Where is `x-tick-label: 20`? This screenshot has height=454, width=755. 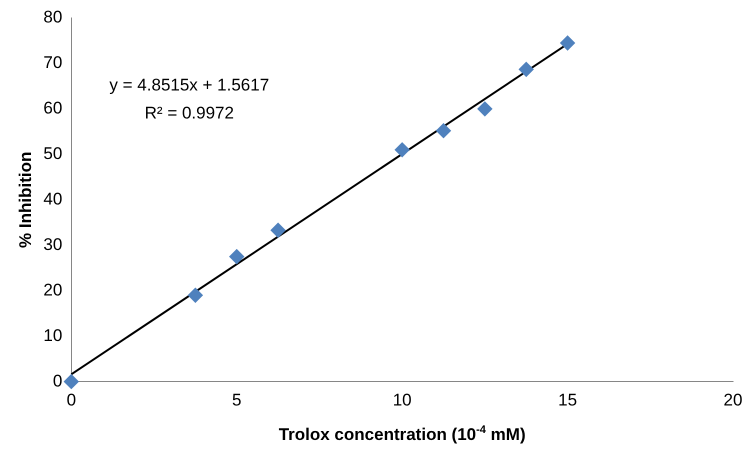 x-tick-label: 20 is located at coordinates (733, 400).